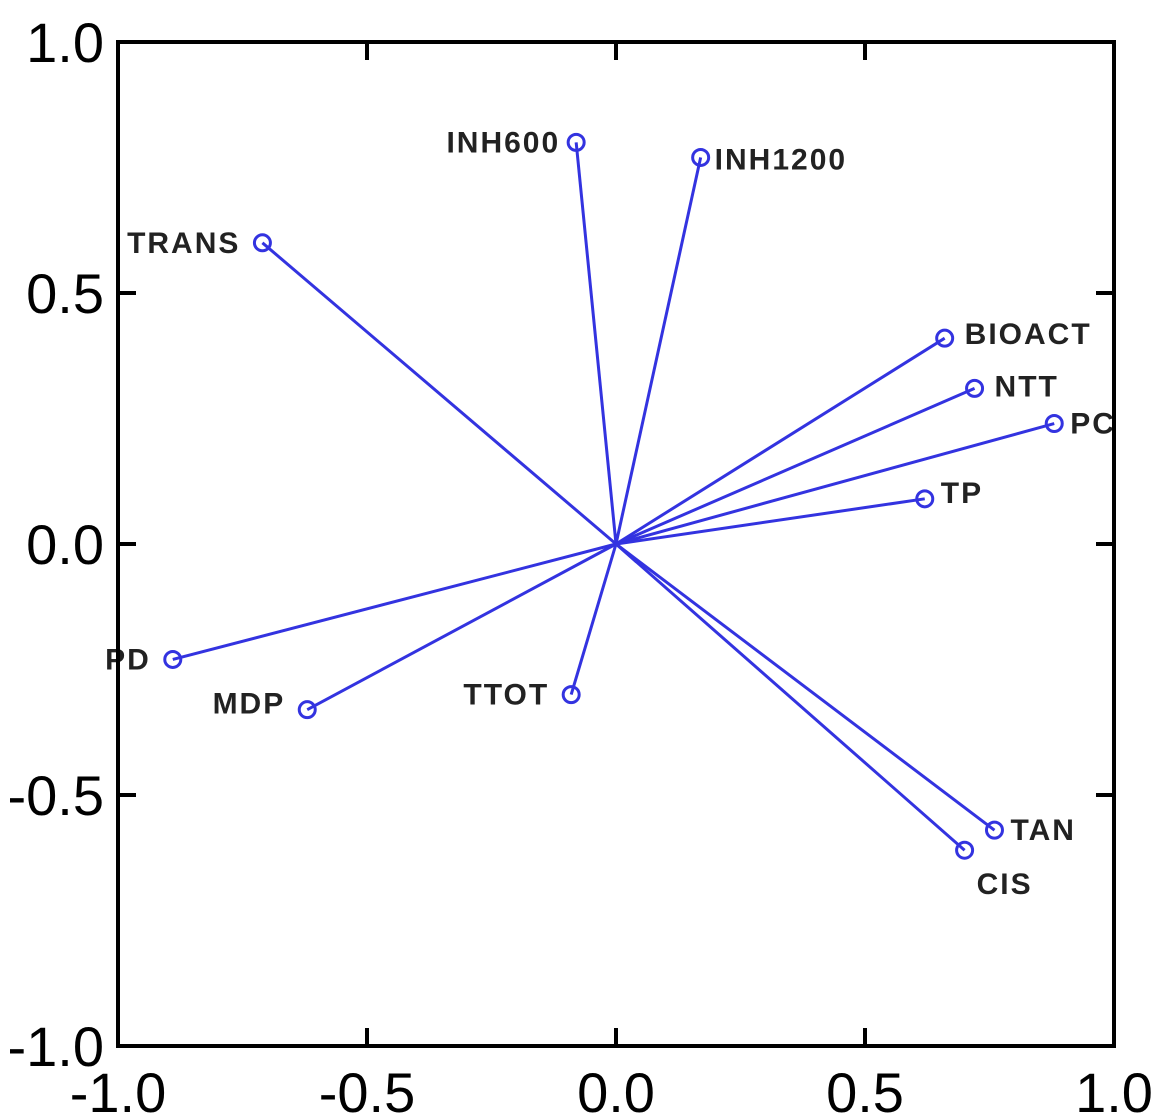  I want to click on point-label-mdp: MDP, so click(249, 704).